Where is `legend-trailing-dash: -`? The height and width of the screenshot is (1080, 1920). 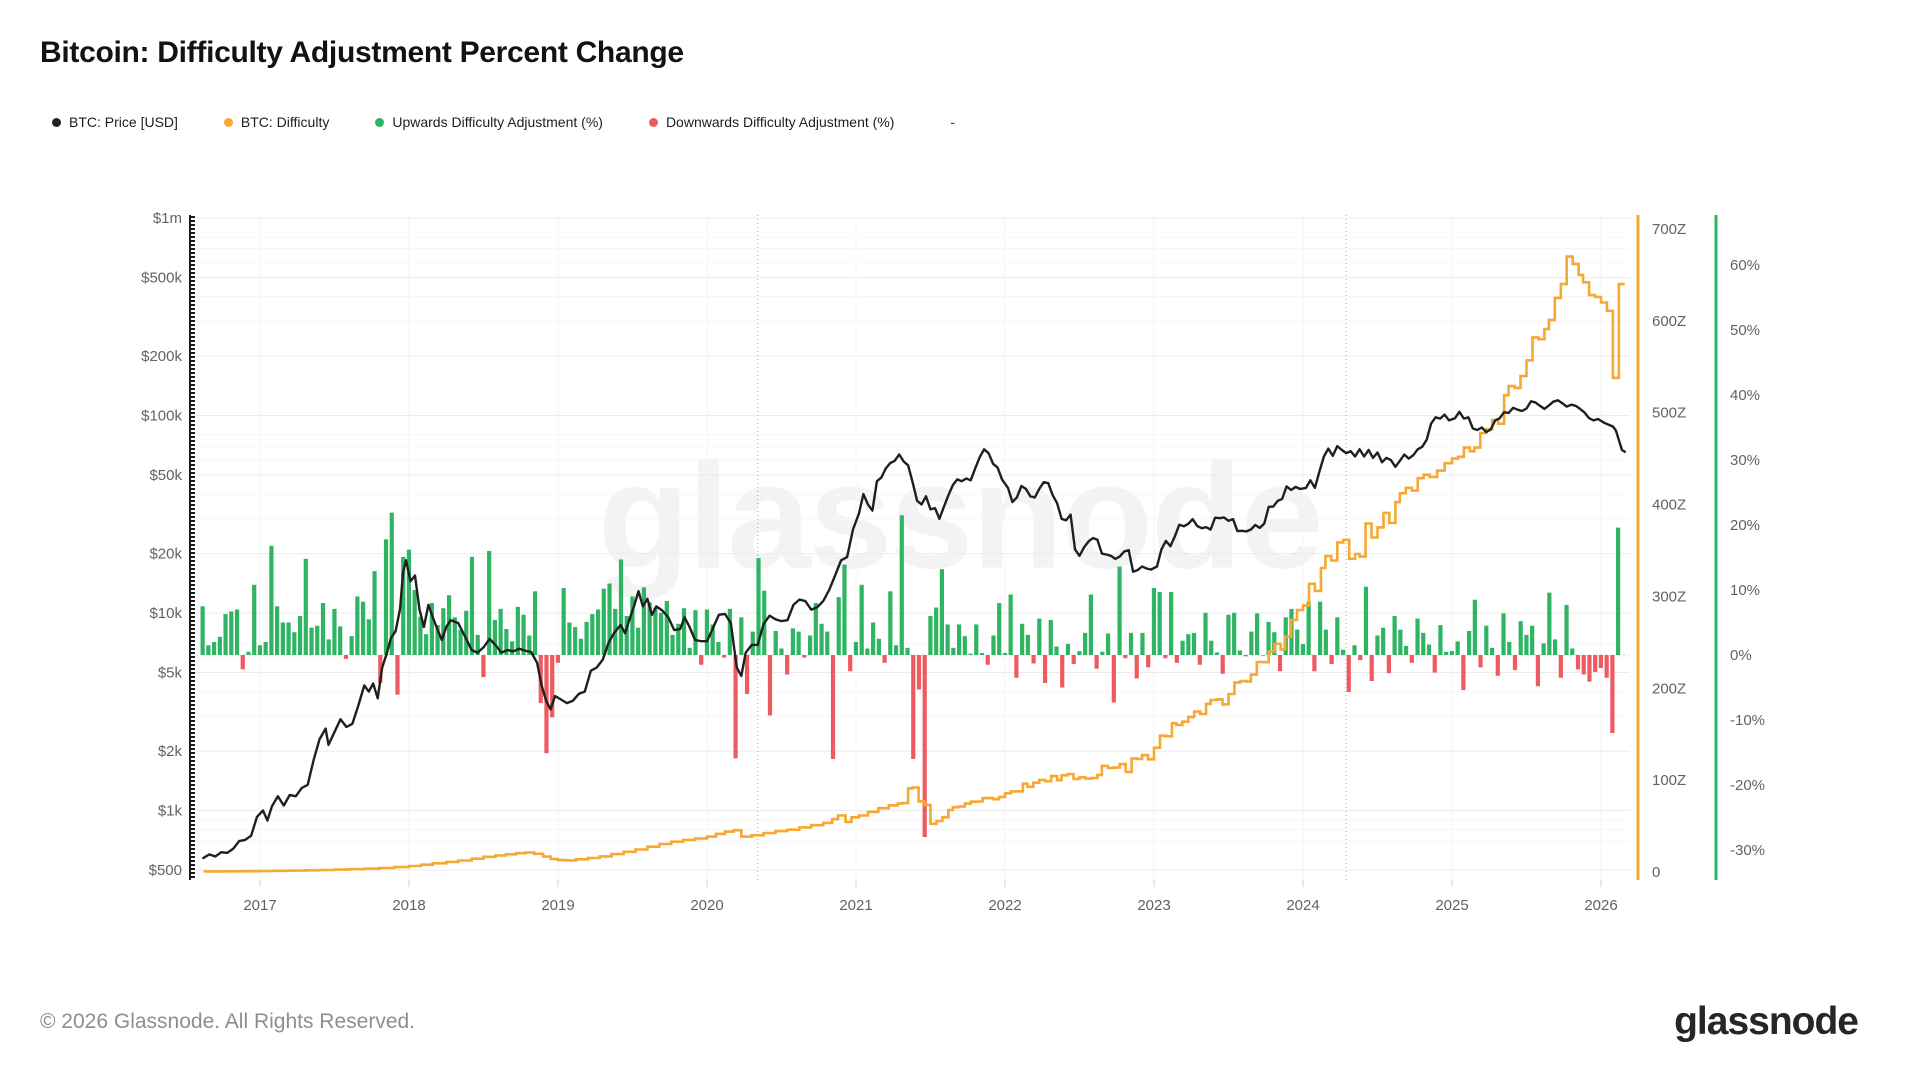
legend-trailing-dash: - is located at coordinates (953, 122).